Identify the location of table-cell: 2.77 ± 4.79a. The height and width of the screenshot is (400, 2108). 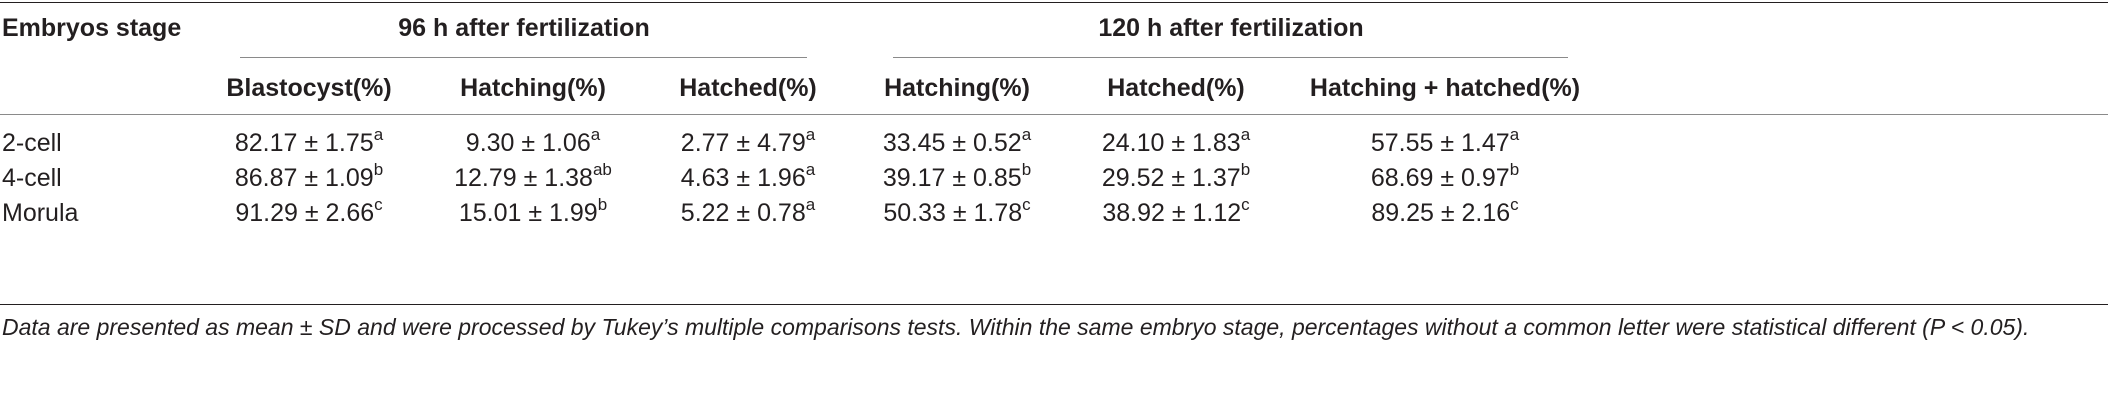
(747, 142).